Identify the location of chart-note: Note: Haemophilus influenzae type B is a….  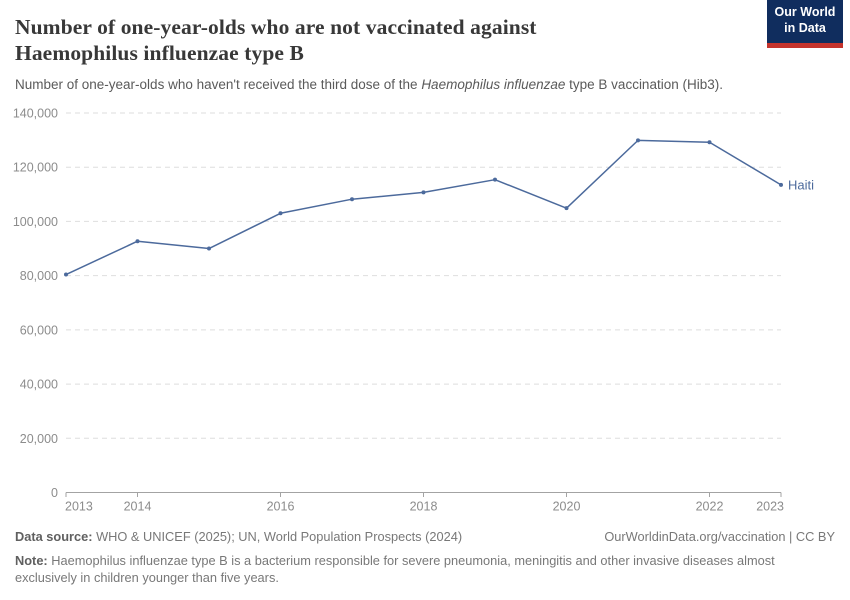
(425, 570).